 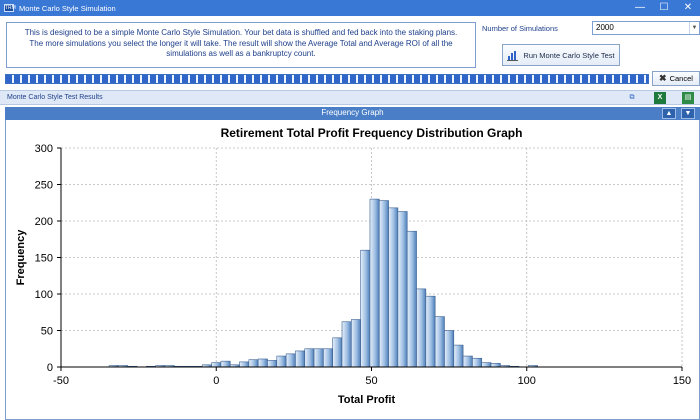 I want to click on minimize-button: —, so click(x=640, y=7).